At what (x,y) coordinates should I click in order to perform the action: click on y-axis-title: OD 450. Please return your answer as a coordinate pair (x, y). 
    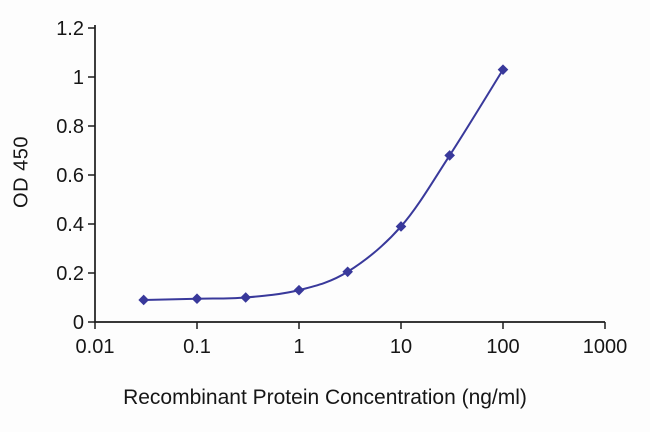
    Looking at the image, I should click on (21, 172).